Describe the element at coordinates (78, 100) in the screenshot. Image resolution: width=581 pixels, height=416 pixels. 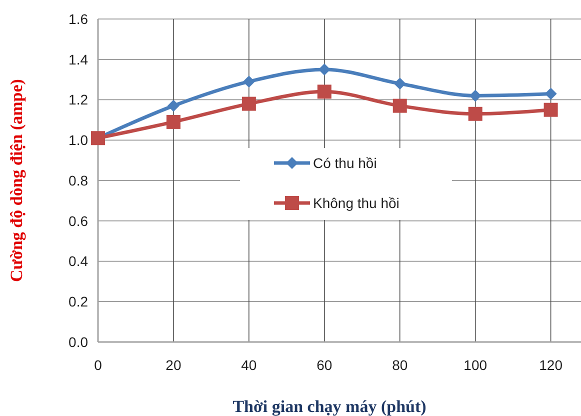
I see `y-tick-label: 1.2` at that location.